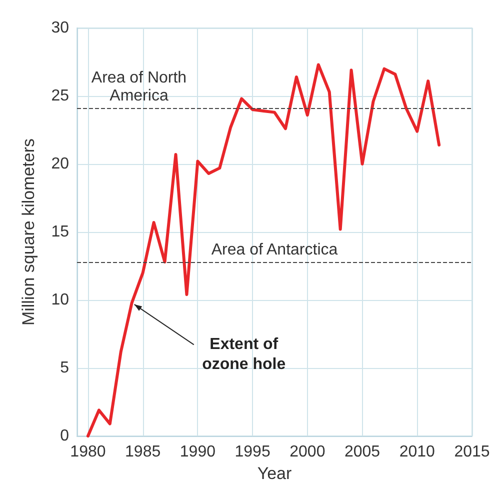 This screenshot has width=495, height=492. Describe the element at coordinates (274, 249) in the screenshot. I see `ref-line-label: Area of Antarctica` at that location.